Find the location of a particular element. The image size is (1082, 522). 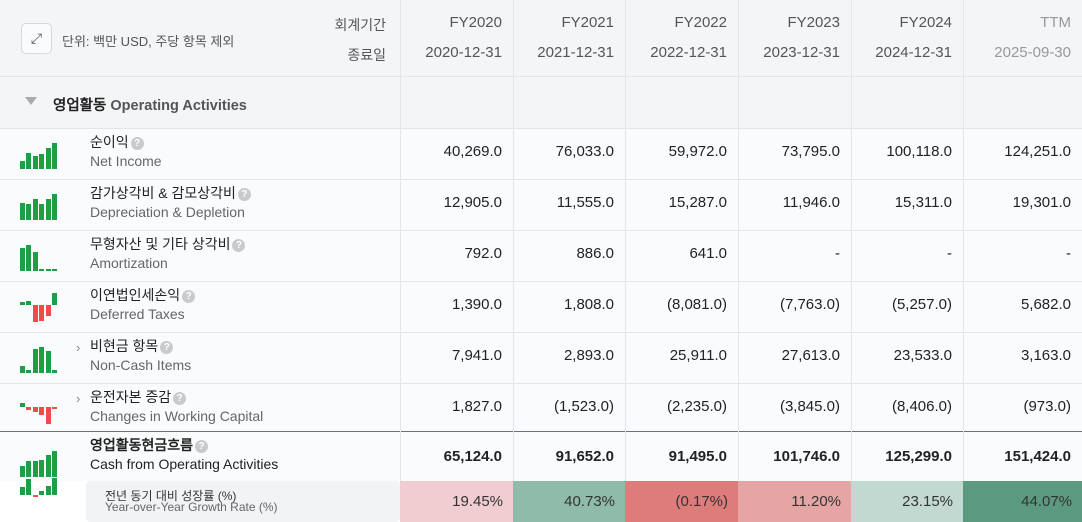

column-date: 2025-09-30 is located at coordinates (1032, 52).